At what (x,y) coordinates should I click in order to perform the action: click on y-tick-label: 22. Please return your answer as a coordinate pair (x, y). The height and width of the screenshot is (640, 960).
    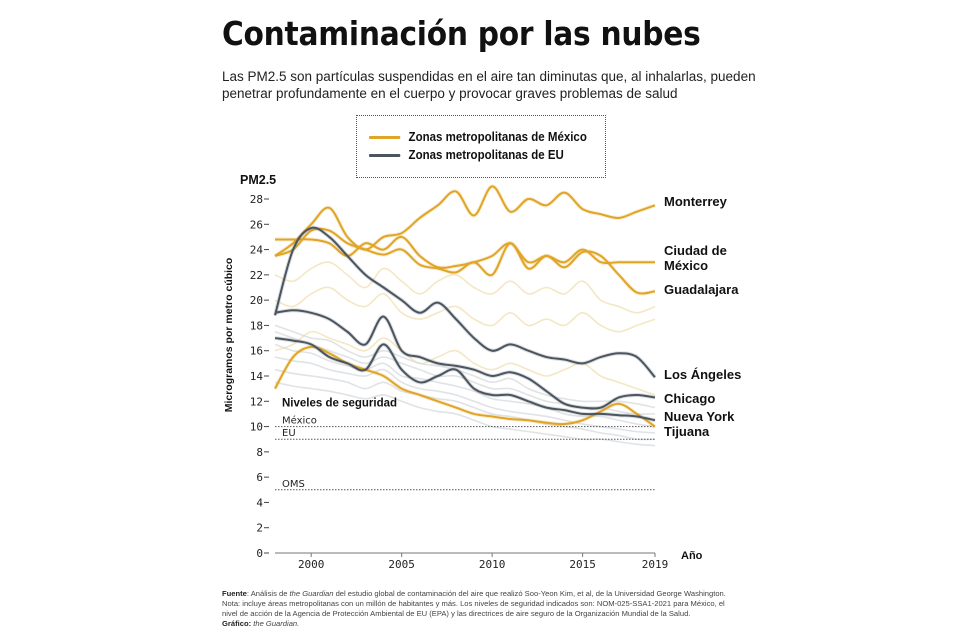
    Looking at the image, I should click on (256, 275).